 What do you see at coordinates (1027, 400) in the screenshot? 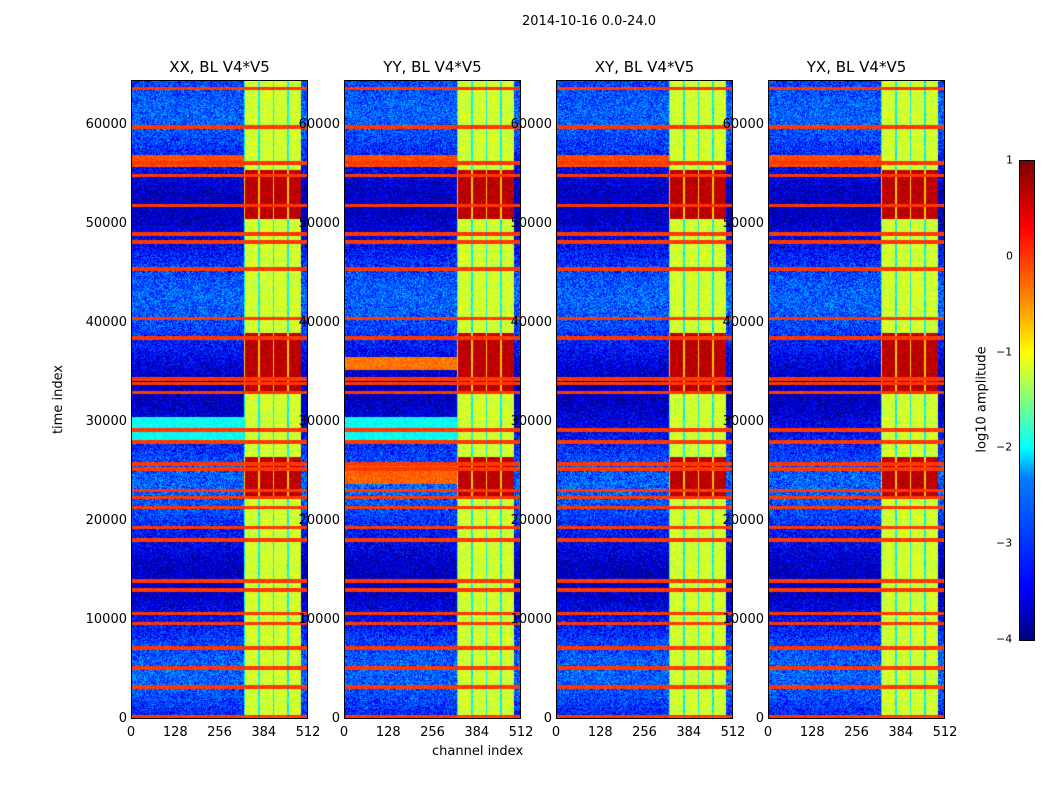
I see `colorbar` at bounding box center [1027, 400].